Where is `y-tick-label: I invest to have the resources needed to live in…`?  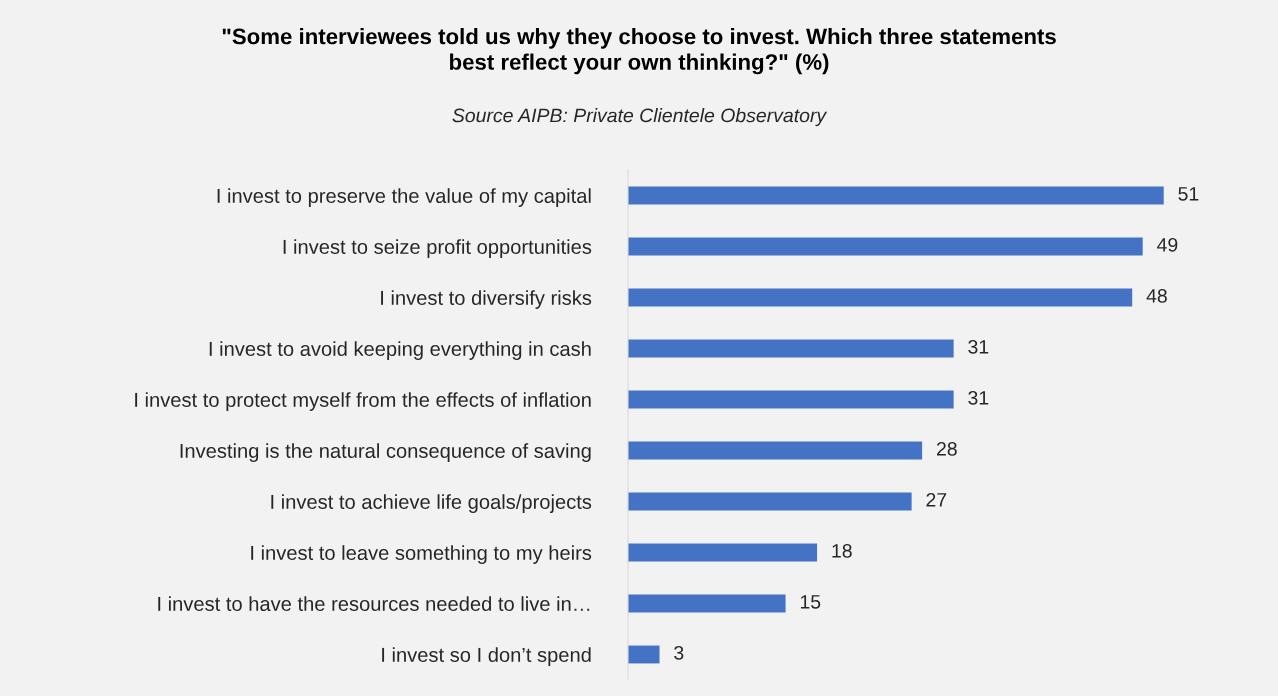 y-tick-label: I invest to have the resources needed to live in… is located at coordinates (374, 603).